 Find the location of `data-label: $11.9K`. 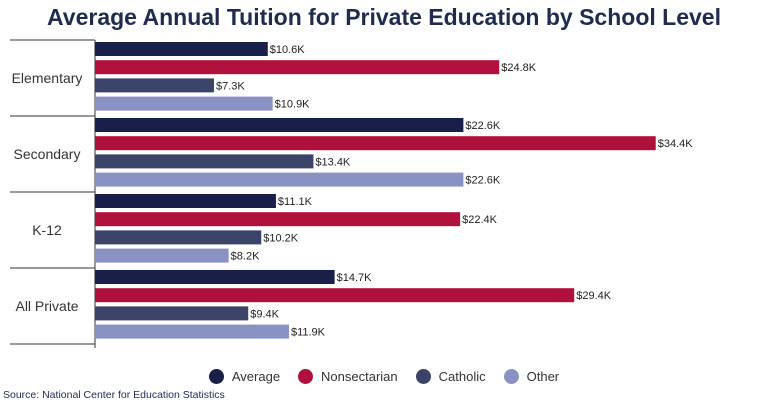

data-label: $11.9K is located at coordinates (308, 333).